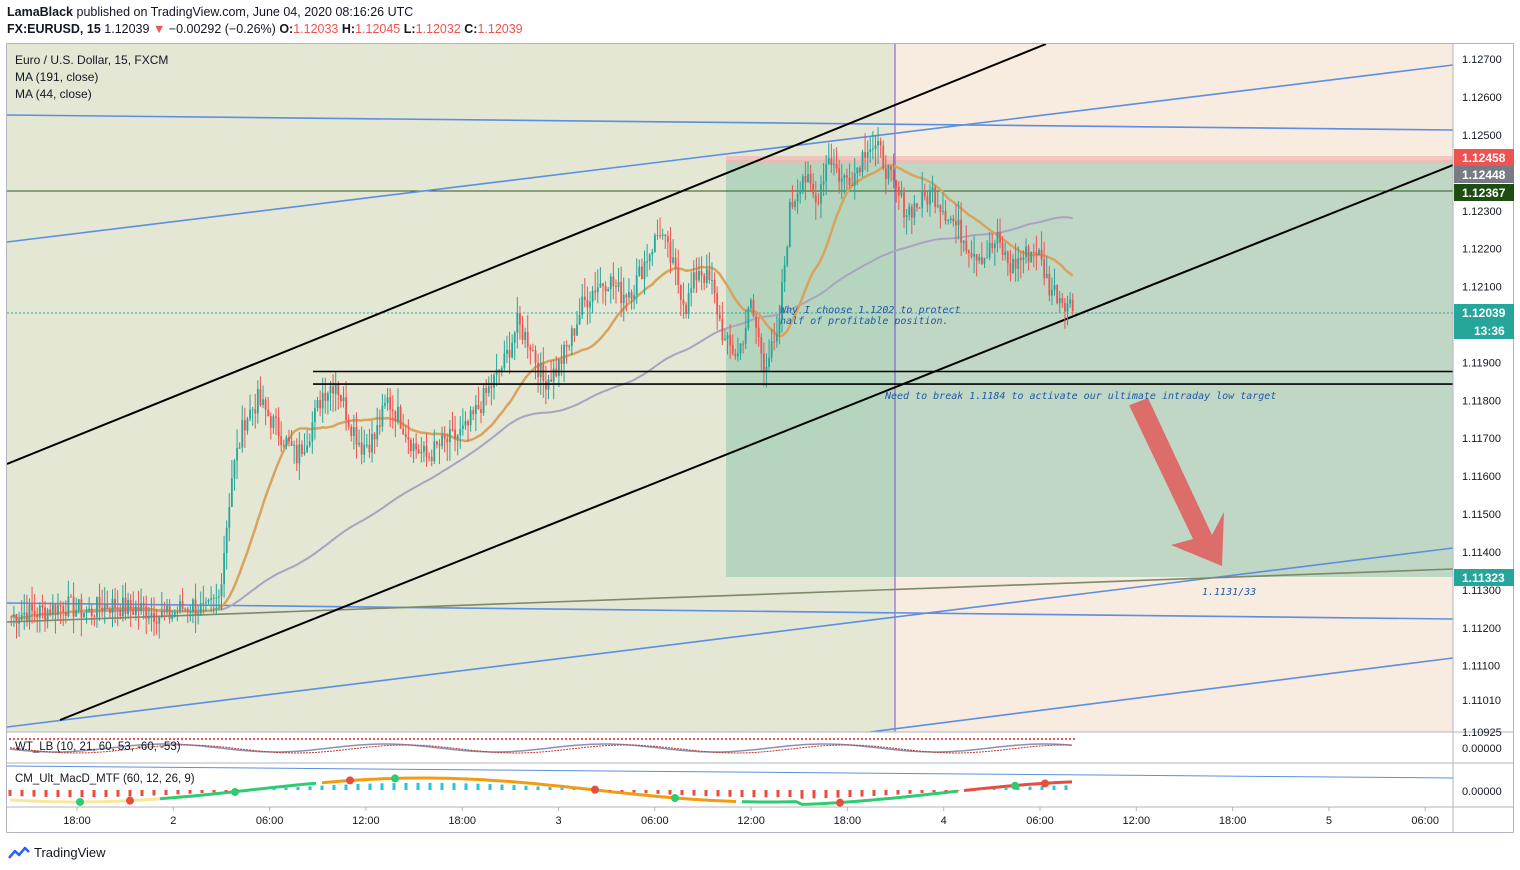  Describe the element at coordinates (270, 821) in the screenshot. I see `x-tick-label: 06:00` at that location.